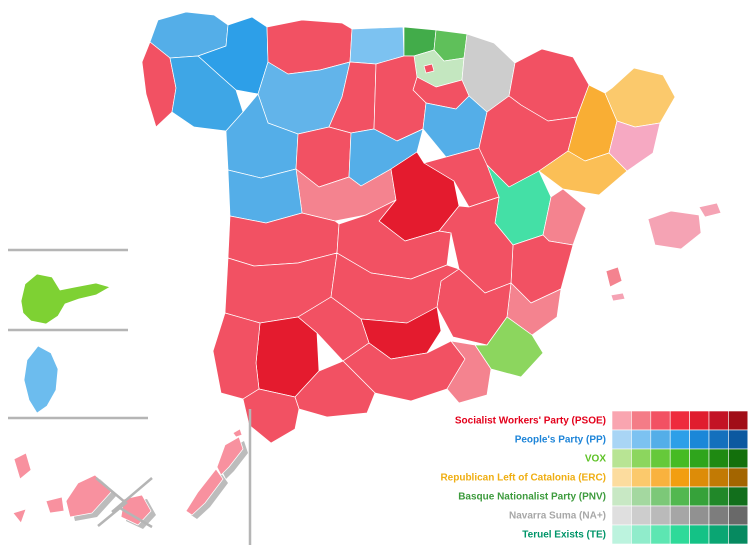 This screenshot has width=750, height=545. I want to click on province-lanzarote, so click(230, 456).